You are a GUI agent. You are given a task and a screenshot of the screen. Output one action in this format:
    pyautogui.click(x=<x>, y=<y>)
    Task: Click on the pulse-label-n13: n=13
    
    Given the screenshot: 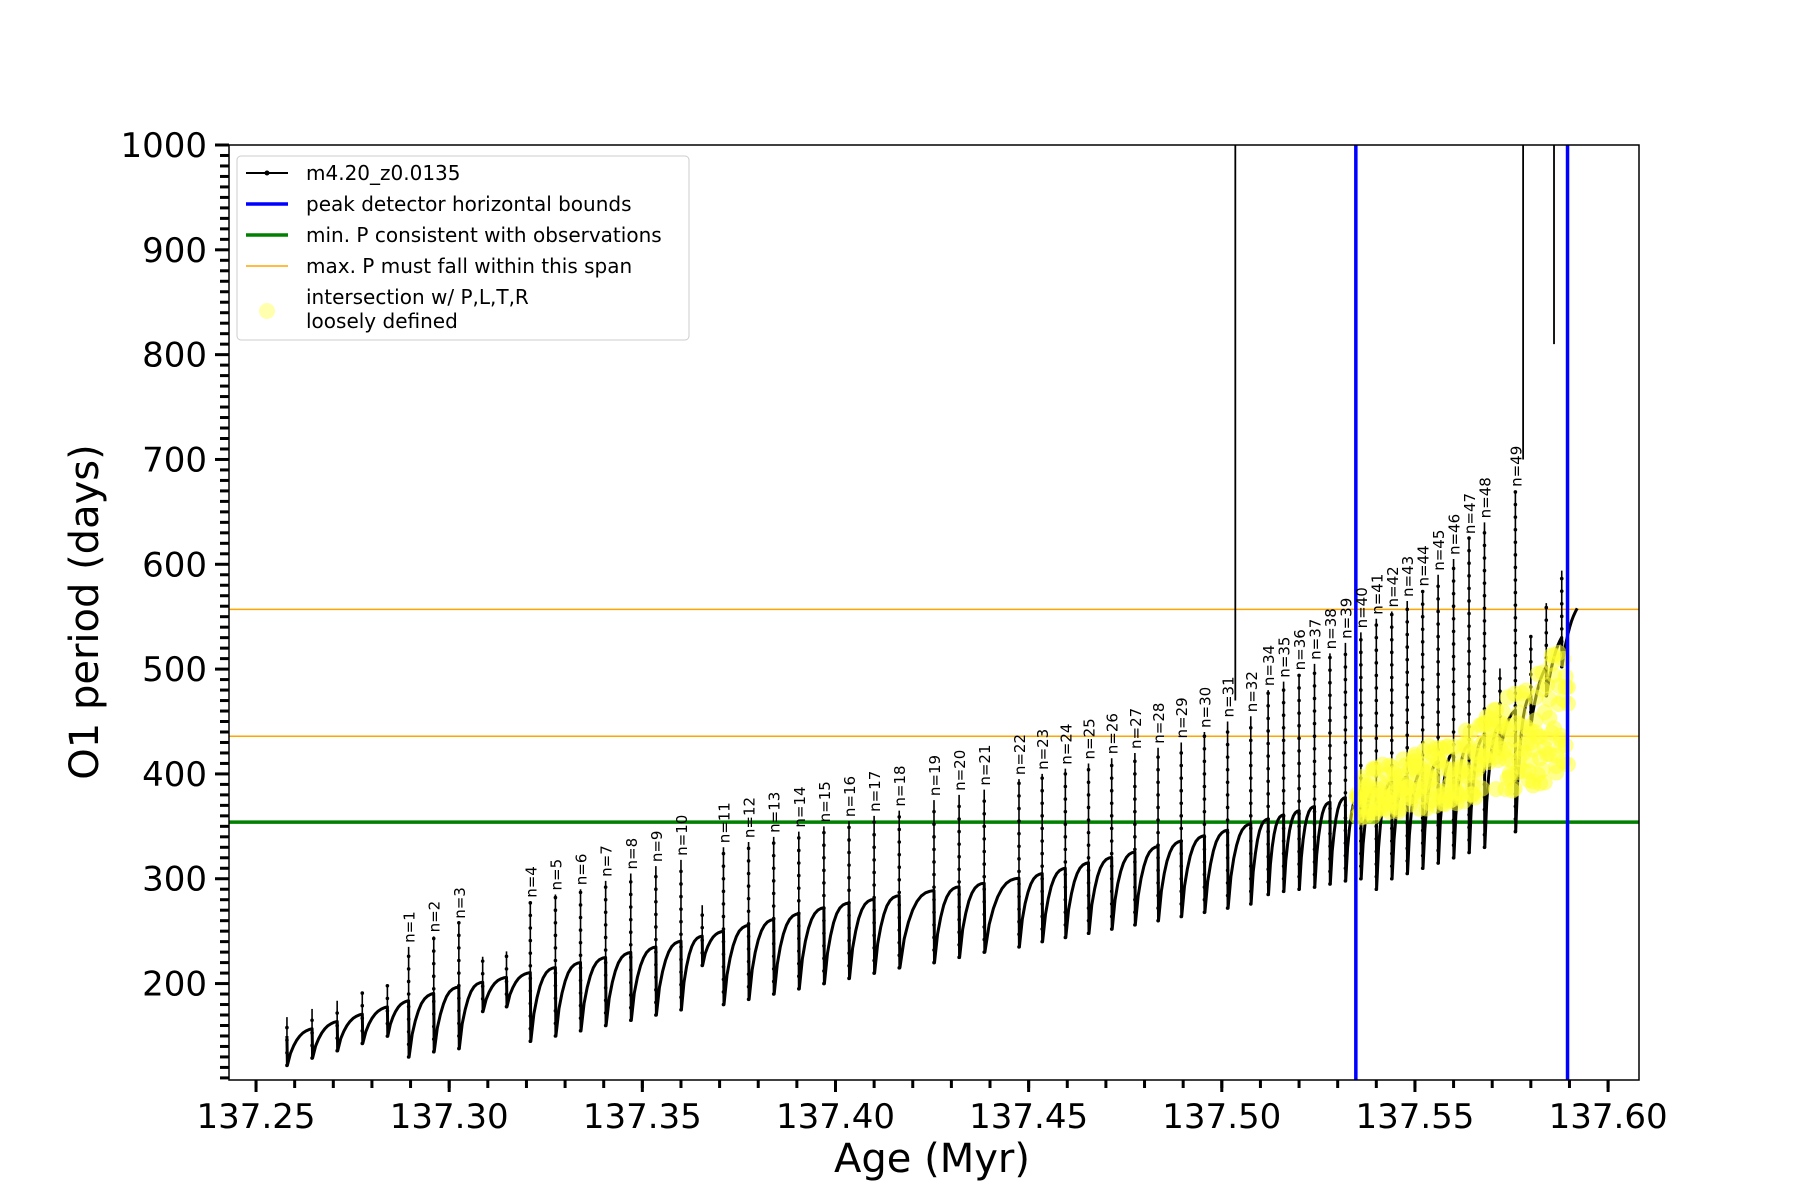 What is the action you would take?
    pyautogui.click(x=775, y=812)
    